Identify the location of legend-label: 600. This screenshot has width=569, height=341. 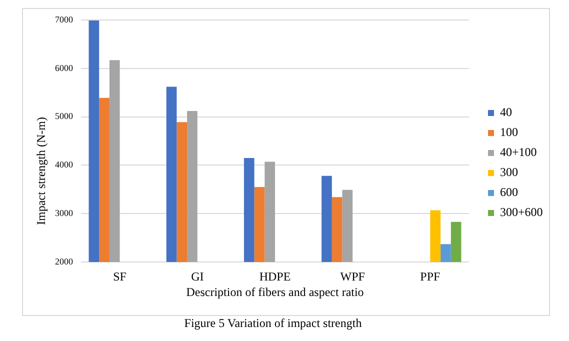
(509, 192).